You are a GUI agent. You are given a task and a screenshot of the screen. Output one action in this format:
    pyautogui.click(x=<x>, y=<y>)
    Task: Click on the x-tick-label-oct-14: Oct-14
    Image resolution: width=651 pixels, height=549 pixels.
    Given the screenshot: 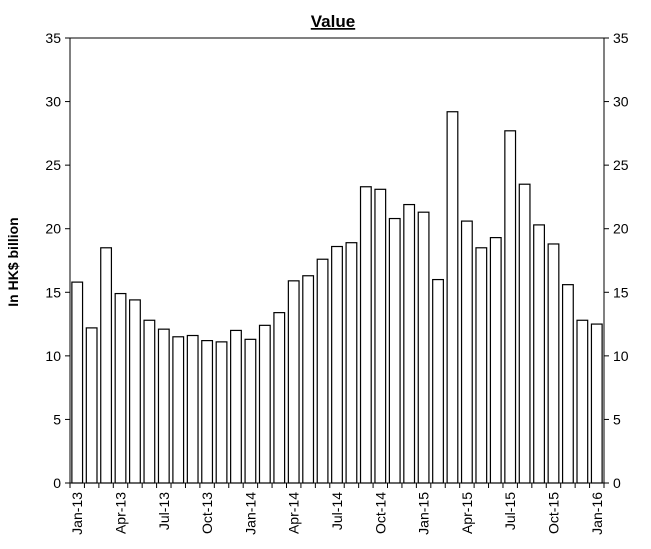 What is the action you would take?
    pyautogui.click(x=380, y=513)
    